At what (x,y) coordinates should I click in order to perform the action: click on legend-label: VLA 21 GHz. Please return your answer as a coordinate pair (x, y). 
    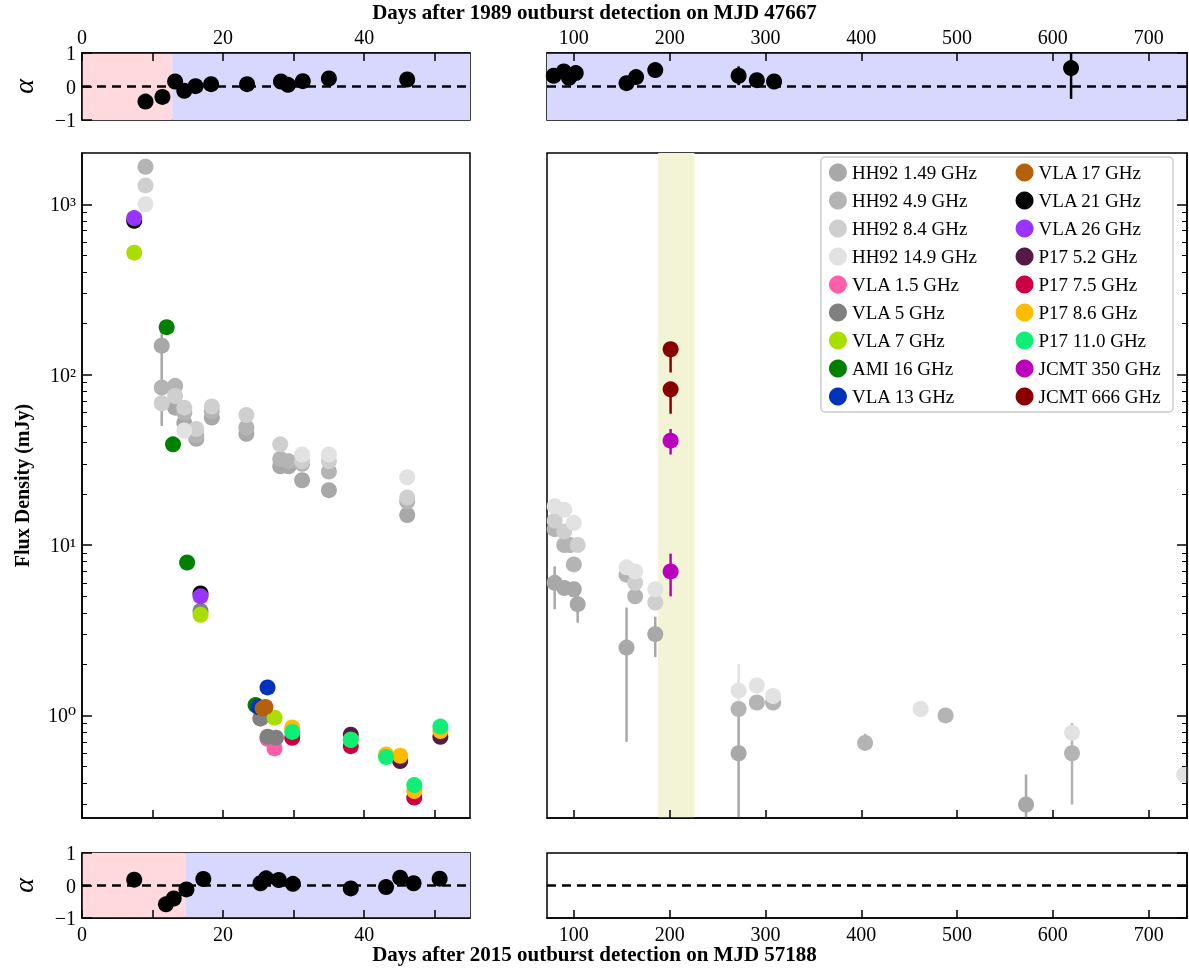
    Looking at the image, I should click on (1089, 200).